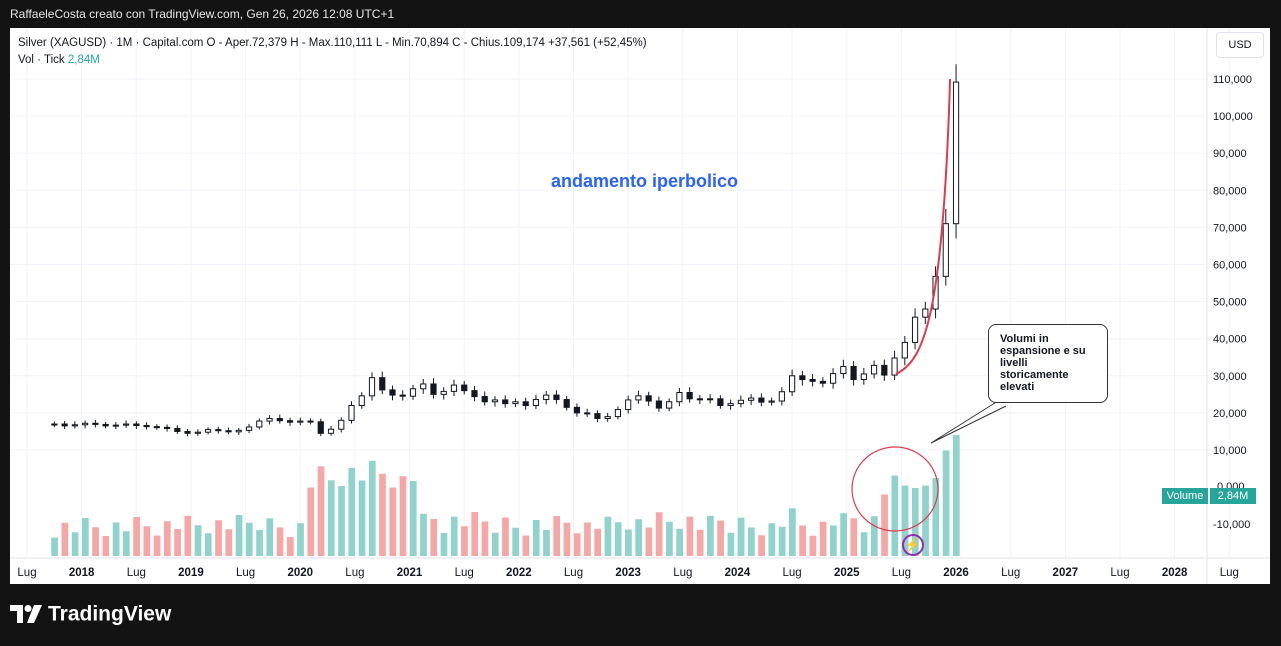  I want to click on price-tick-label: 70,000, so click(1230, 228).